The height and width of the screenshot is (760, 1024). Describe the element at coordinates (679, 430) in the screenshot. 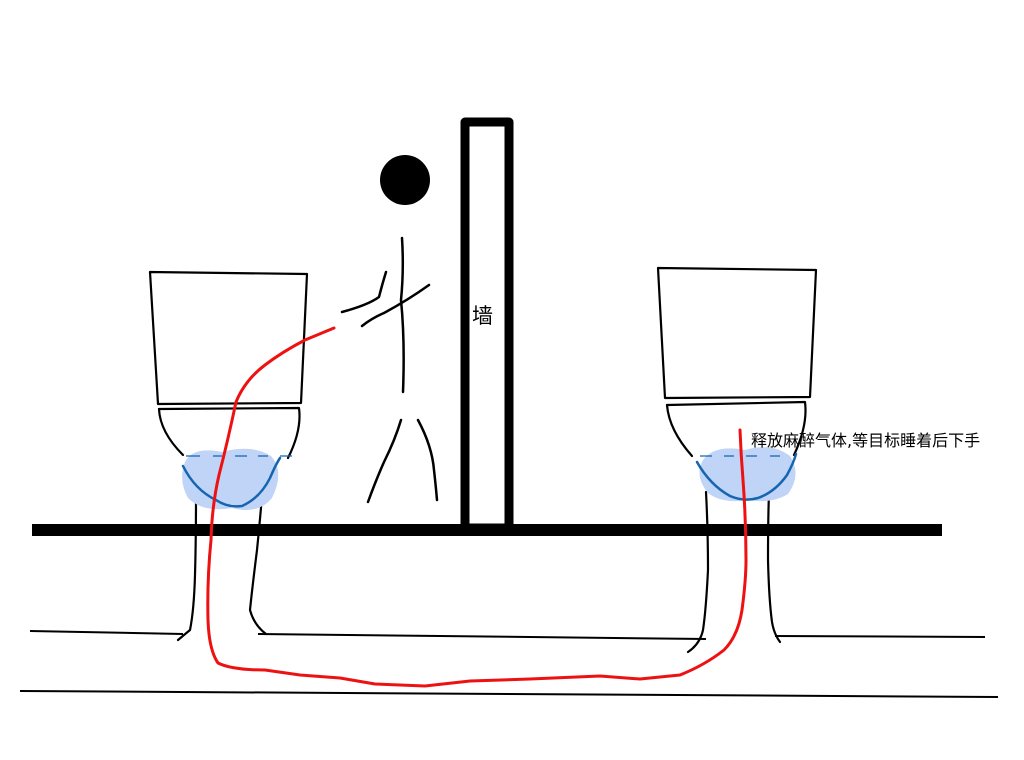

I see `right-toilet-bowl-side` at that location.